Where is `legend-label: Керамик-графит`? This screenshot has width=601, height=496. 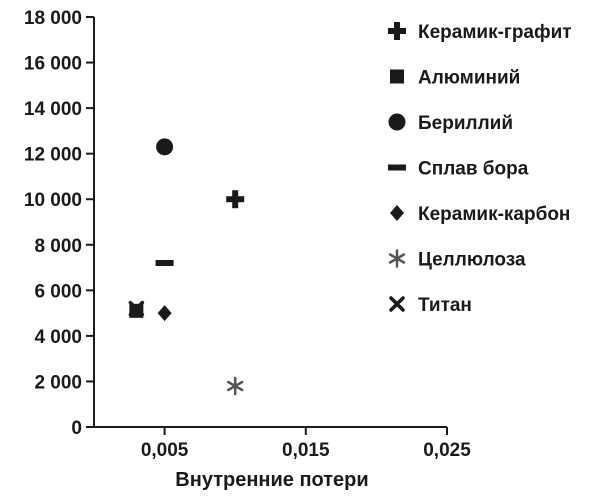 legend-label: Керамик-графит is located at coordinates (495, 32).